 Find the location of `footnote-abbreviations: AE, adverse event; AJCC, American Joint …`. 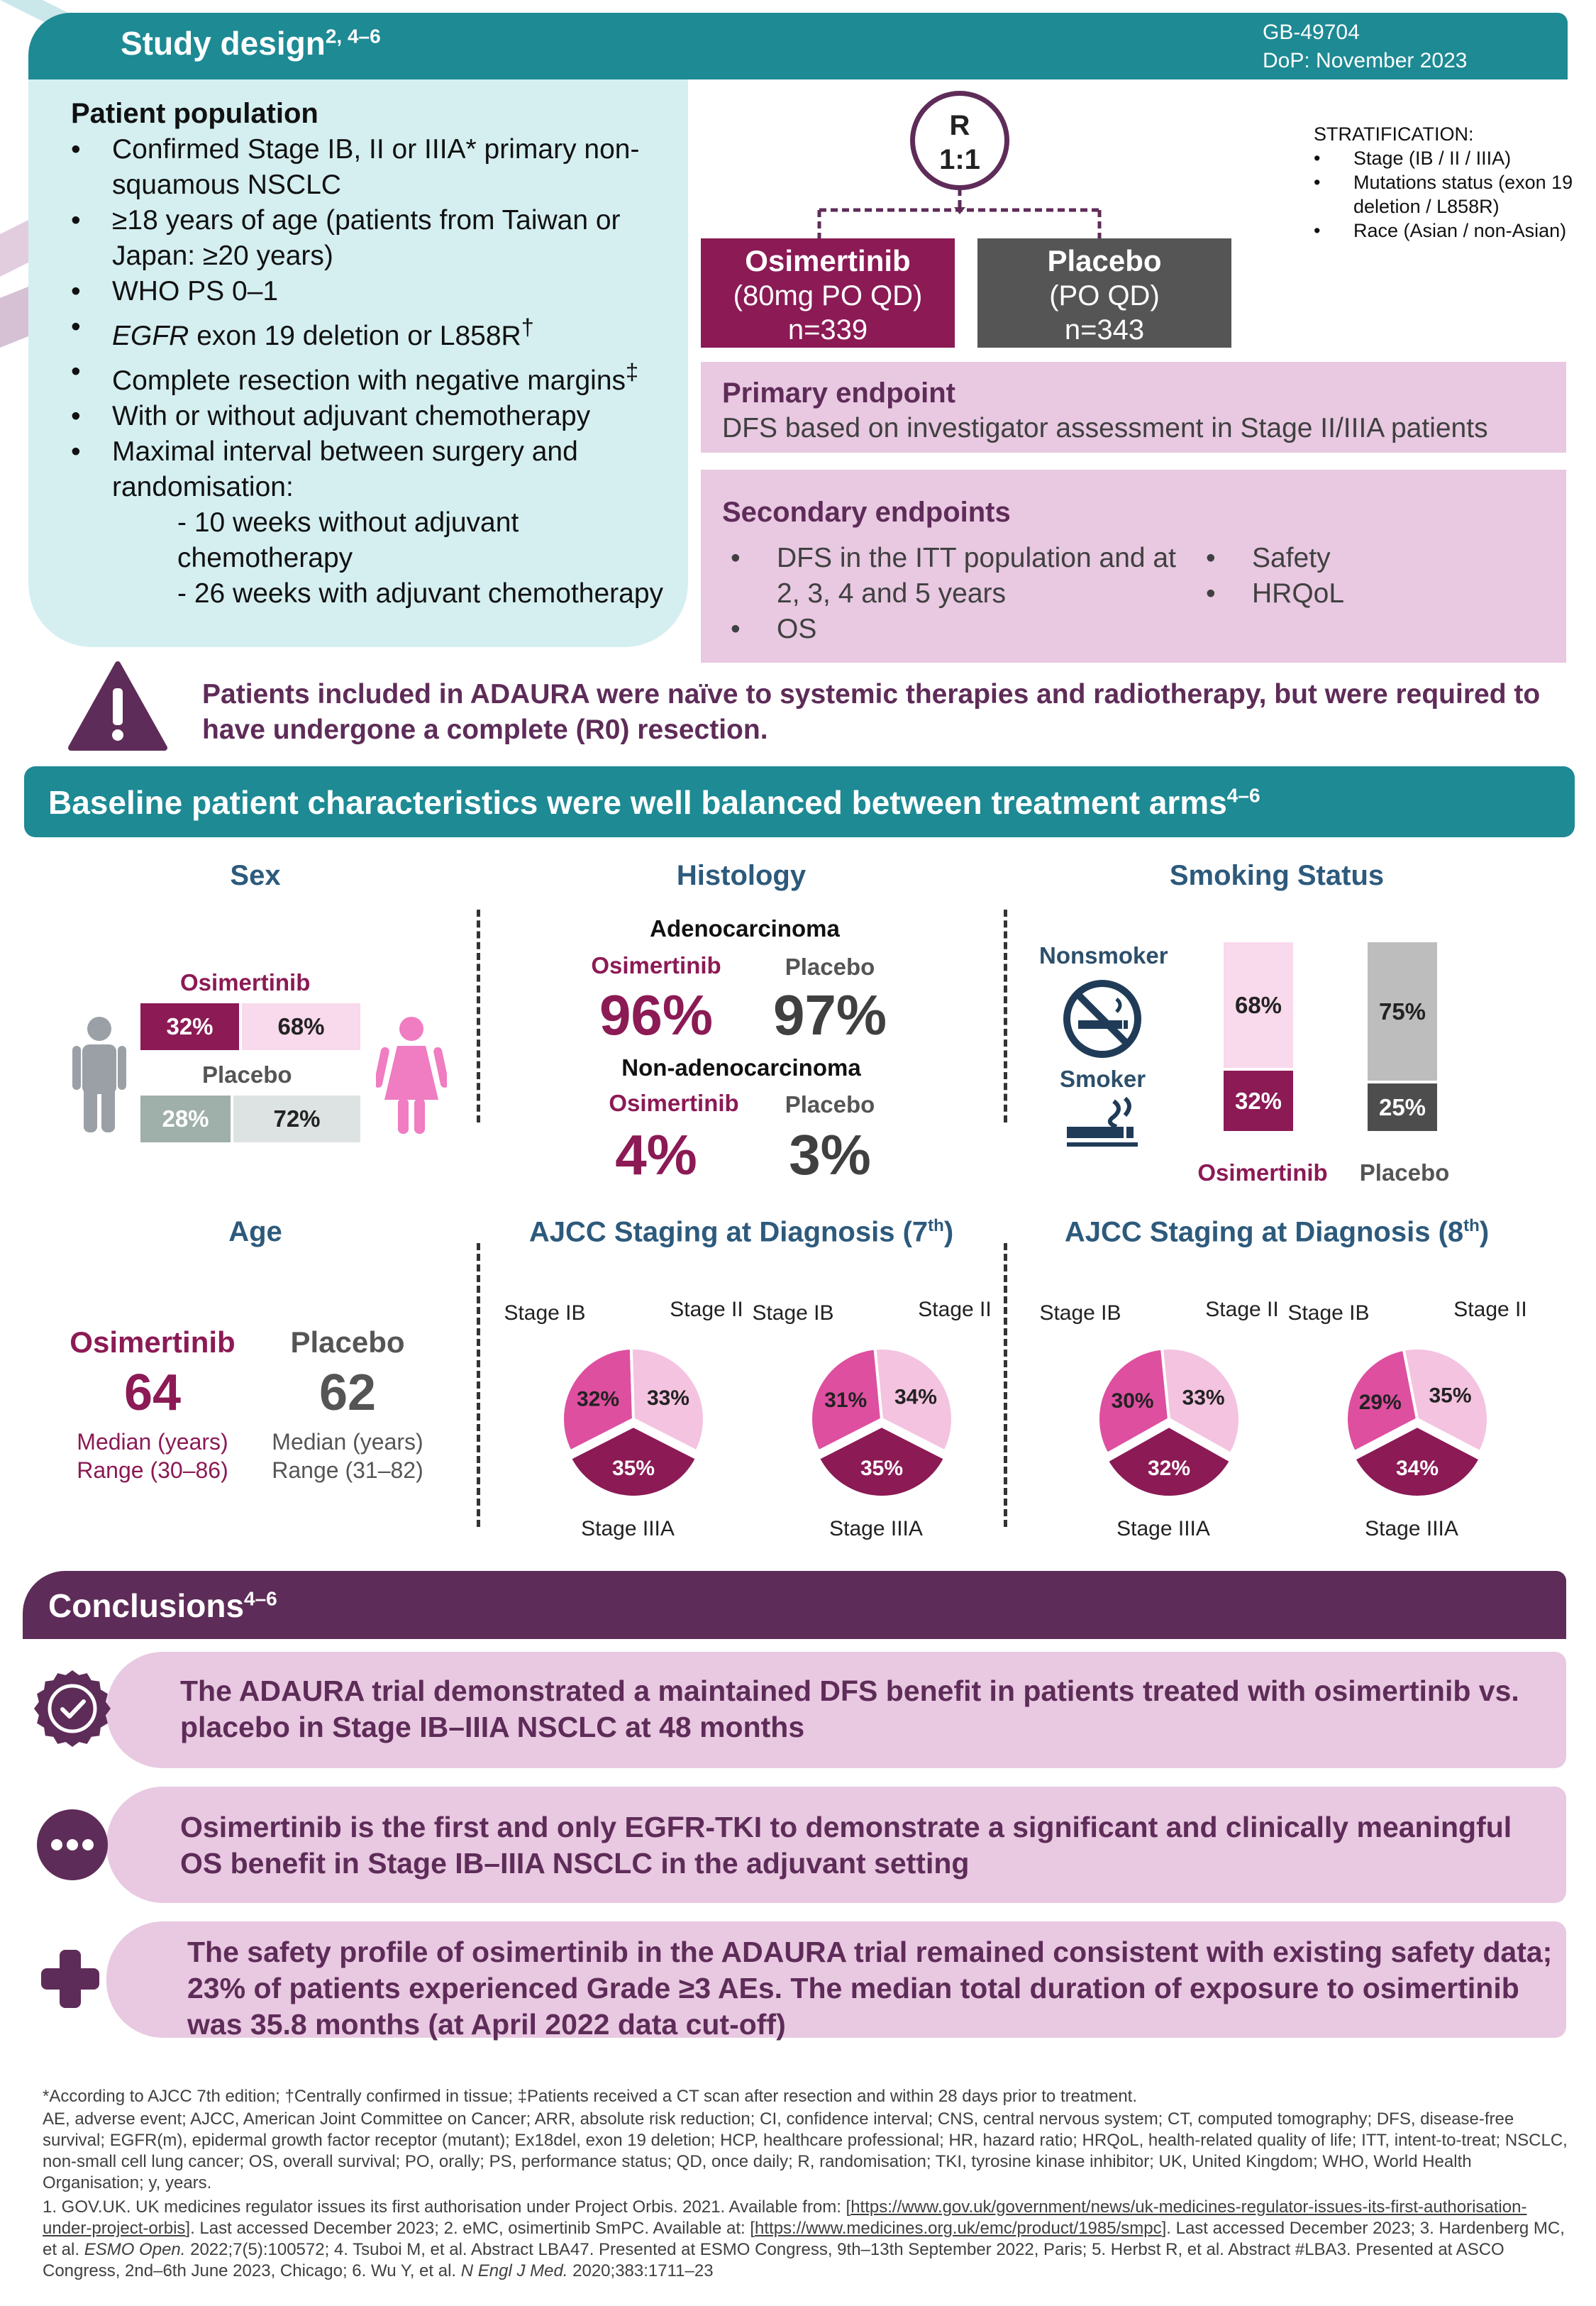

footnote-abbreviations: AE, adverse event; AJCC, American Joint … is located at coordinates (806, 2150).